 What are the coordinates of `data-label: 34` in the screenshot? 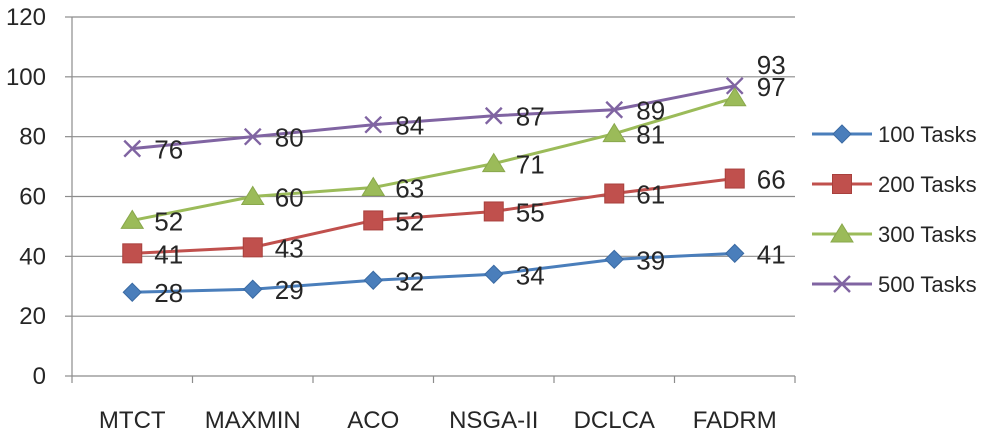 It's located at (530, 275).